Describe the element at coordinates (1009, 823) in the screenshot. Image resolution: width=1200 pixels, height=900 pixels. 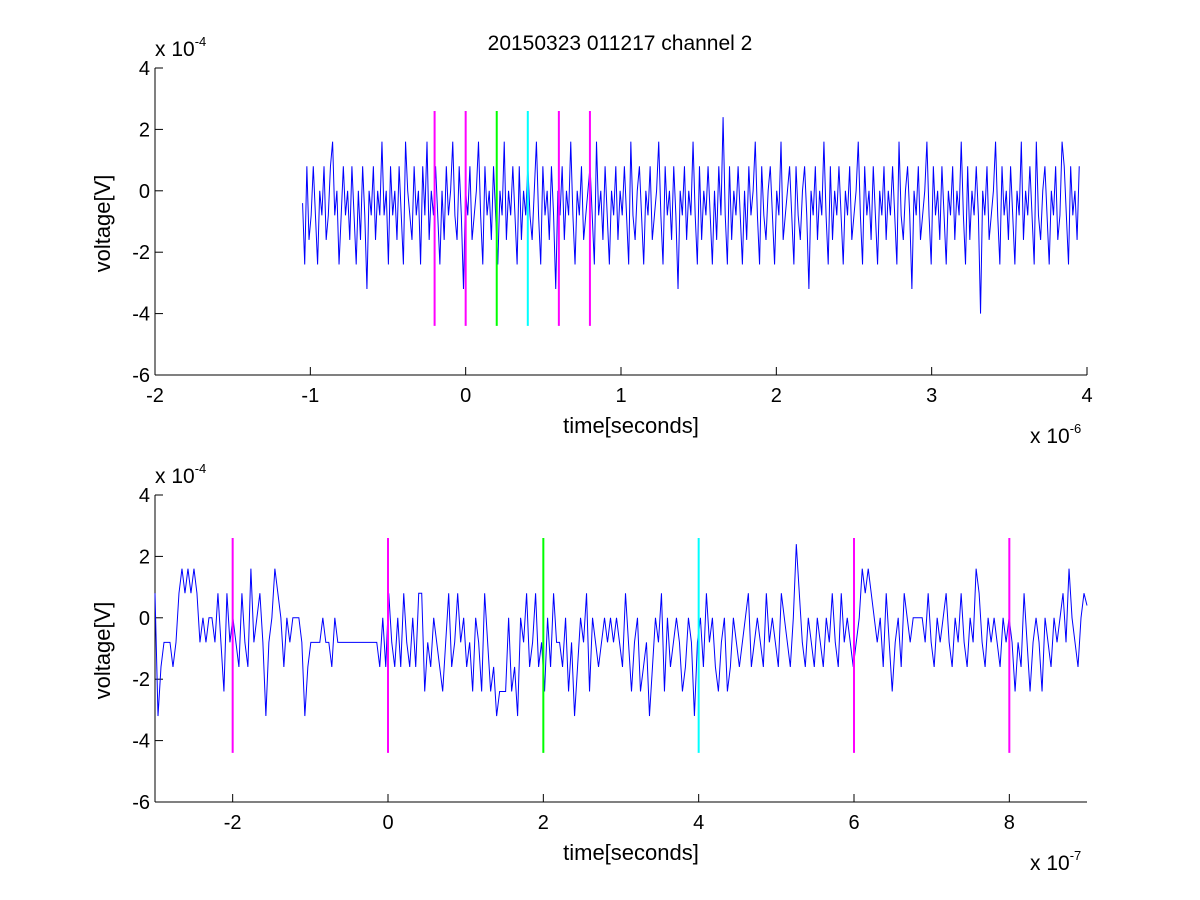
I see `x-tick-label: 8` at that location.